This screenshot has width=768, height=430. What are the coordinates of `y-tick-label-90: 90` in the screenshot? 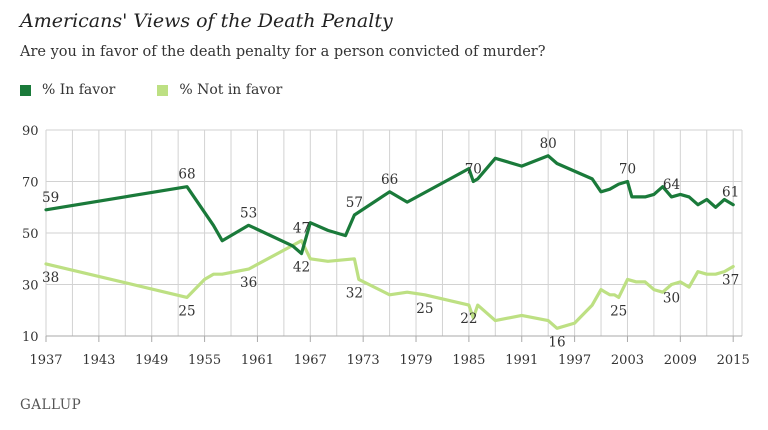 It's located at (30, 131).